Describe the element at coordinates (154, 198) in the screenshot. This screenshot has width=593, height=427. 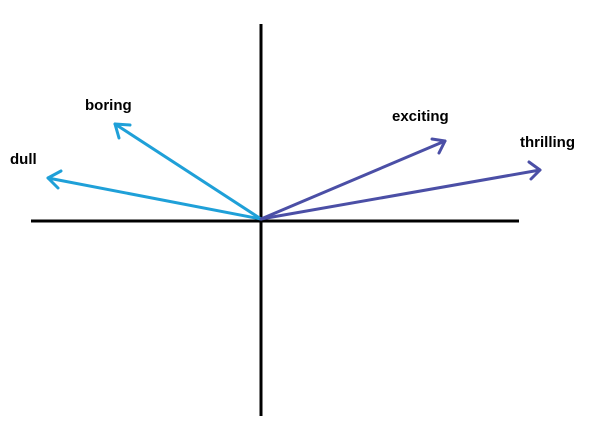
I see `vector-dull-shaft` at that location.